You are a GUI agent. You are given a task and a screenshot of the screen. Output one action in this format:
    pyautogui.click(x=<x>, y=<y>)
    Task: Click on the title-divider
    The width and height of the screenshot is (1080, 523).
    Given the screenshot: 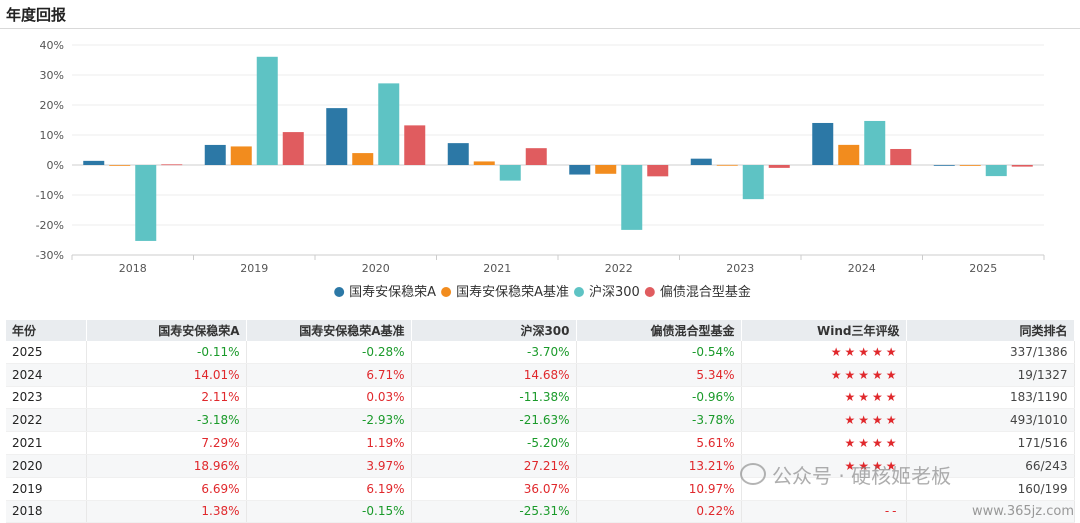 What is the action you would take?
    pyautogui.click(x=540, y=28)
    